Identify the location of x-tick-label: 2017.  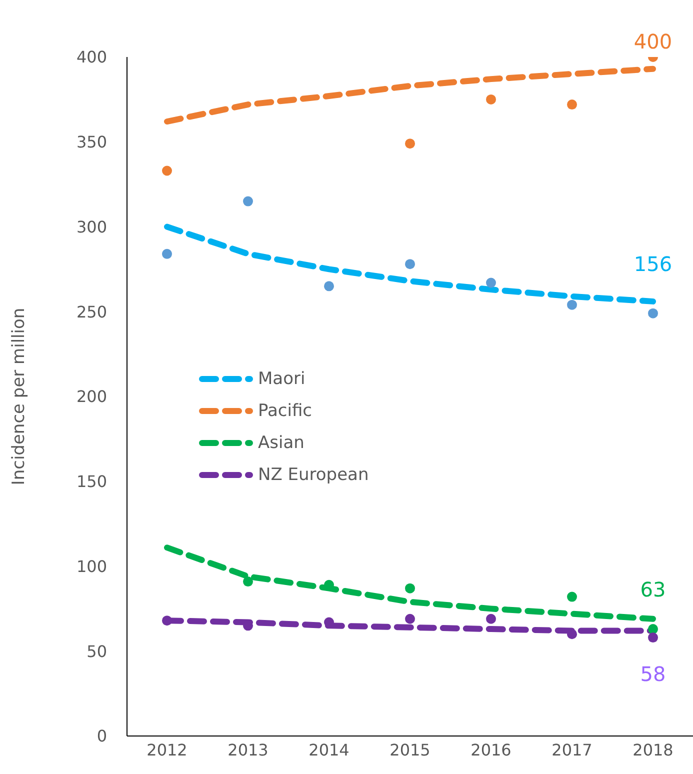
(572, 750).